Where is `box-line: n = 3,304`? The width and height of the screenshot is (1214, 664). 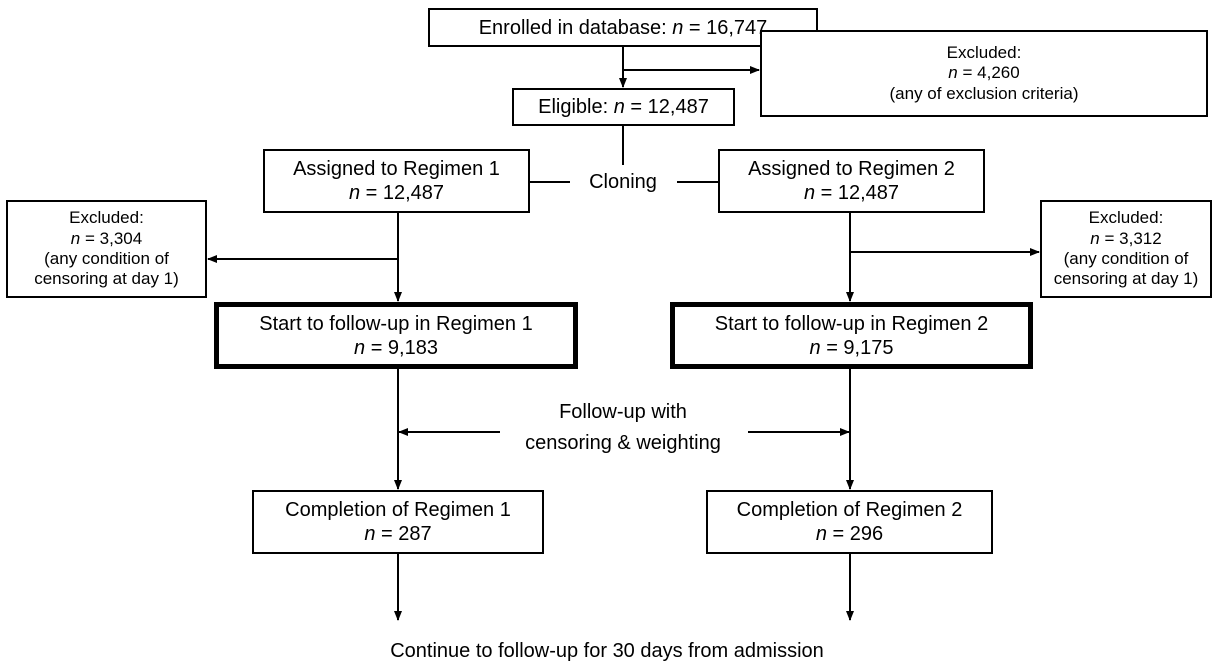 box-line: n = 3,304 is located at coordinates (106, 239).